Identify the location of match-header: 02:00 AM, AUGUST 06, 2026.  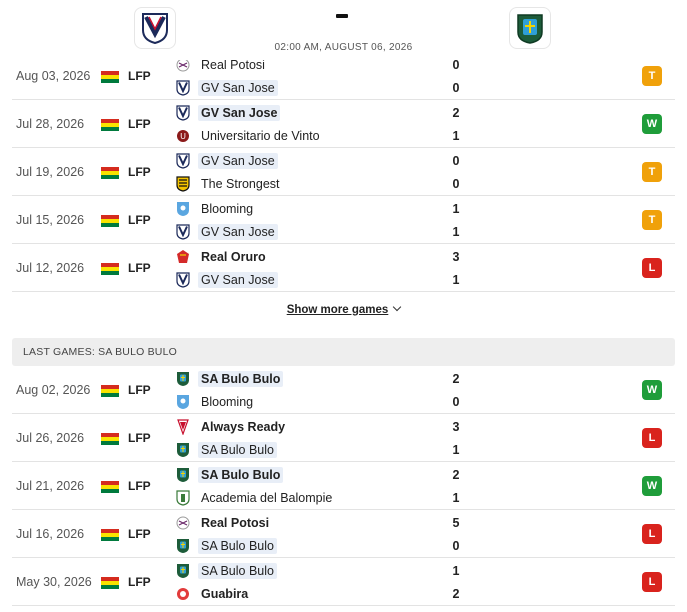
(343, 30).